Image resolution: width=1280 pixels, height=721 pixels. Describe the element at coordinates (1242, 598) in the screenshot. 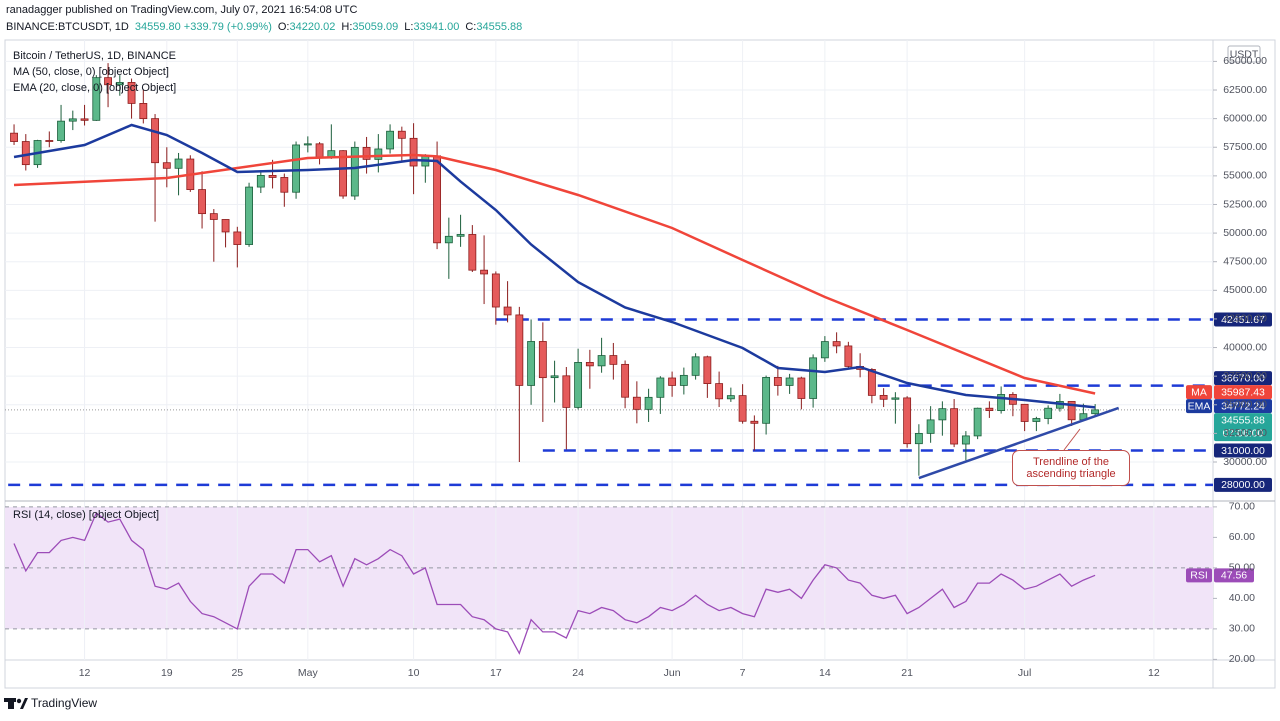

I see `rsi-tick-label: 40.00` at that location.